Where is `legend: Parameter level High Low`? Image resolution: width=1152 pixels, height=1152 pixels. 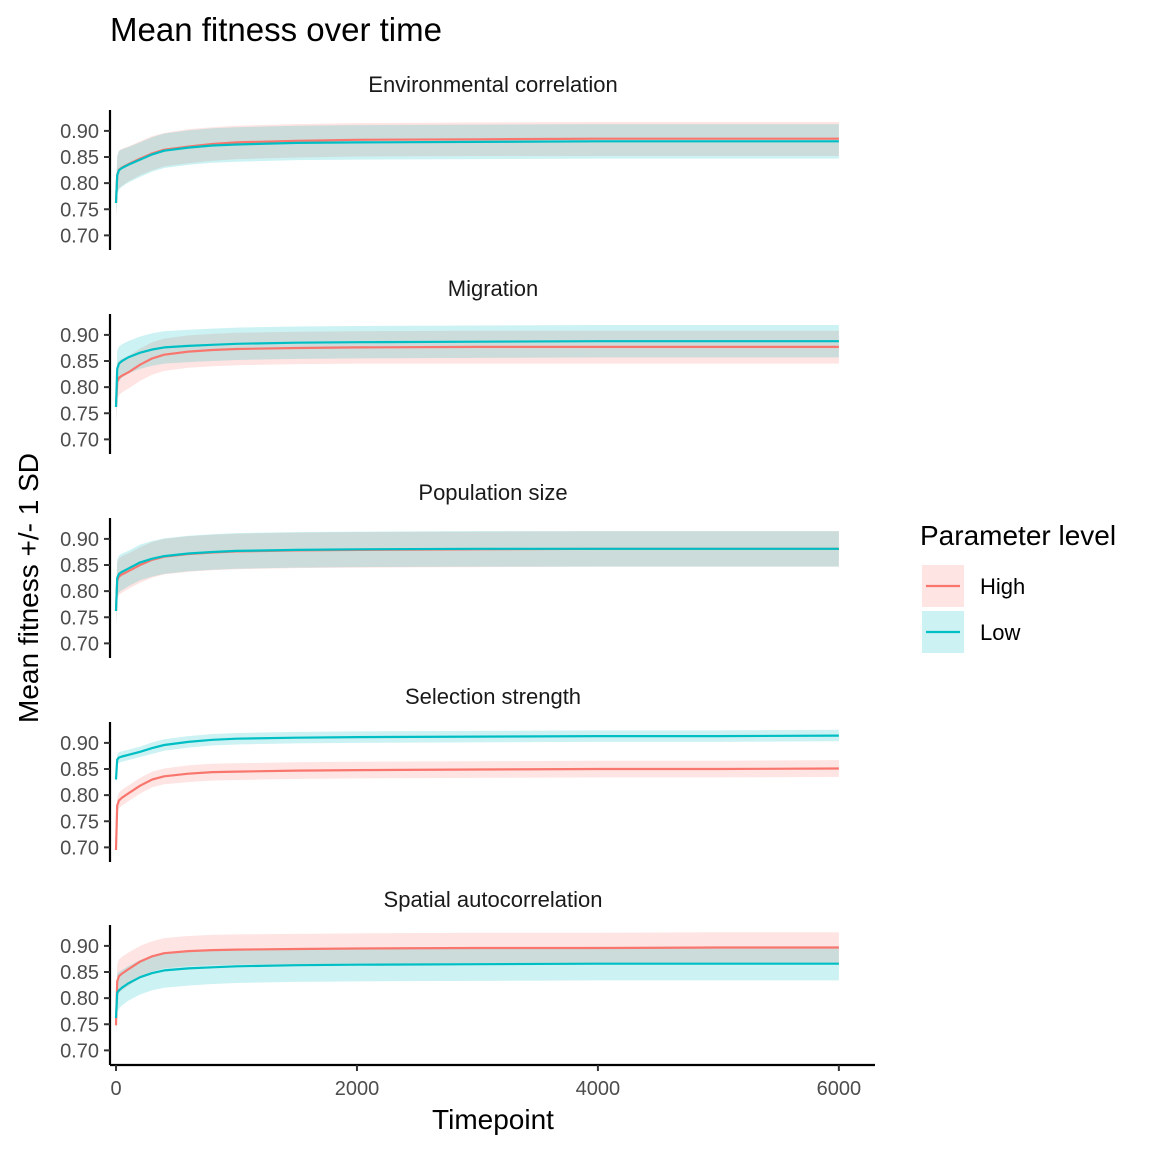
legend: Parameter level High Low is located at coordinates (1018, 586).